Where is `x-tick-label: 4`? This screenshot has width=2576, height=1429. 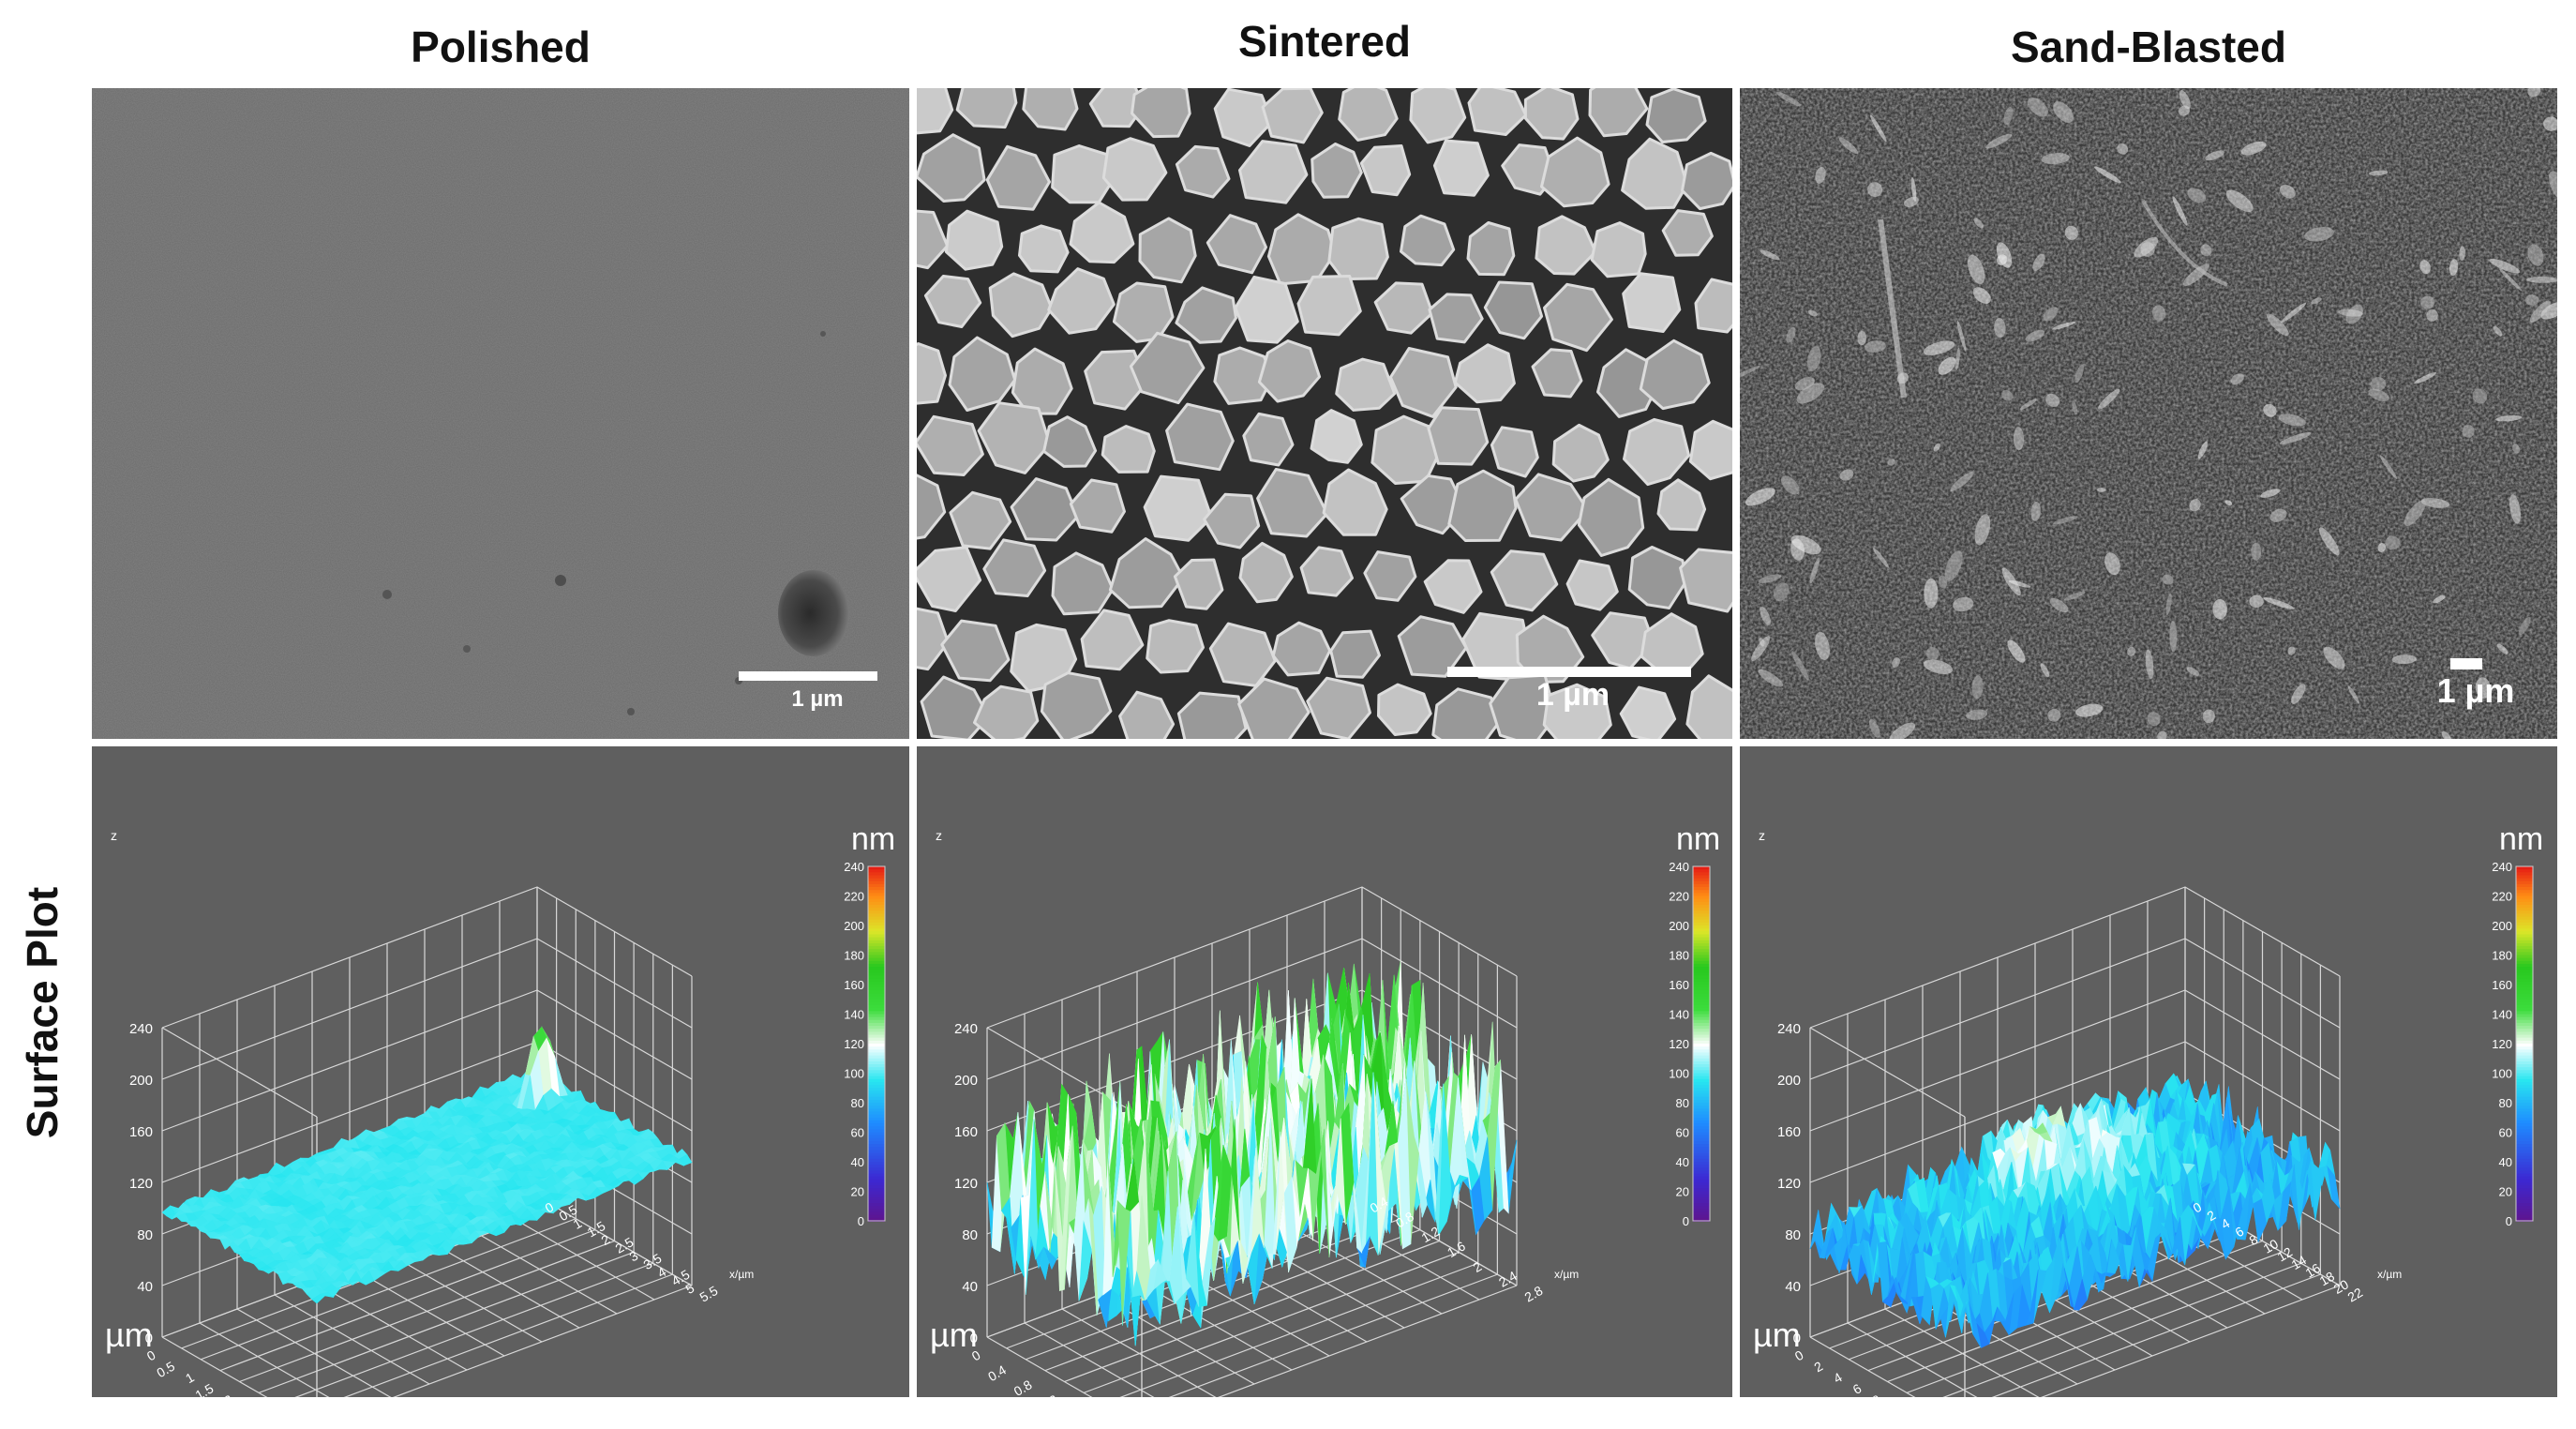 x-tick-label: 4 is located at coordinates (662, 1272).